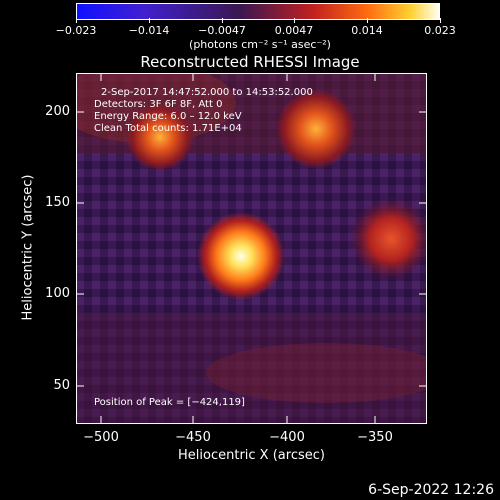  I want to click on image-title: Reconstructed RHESSI Image, so click(250, 62).